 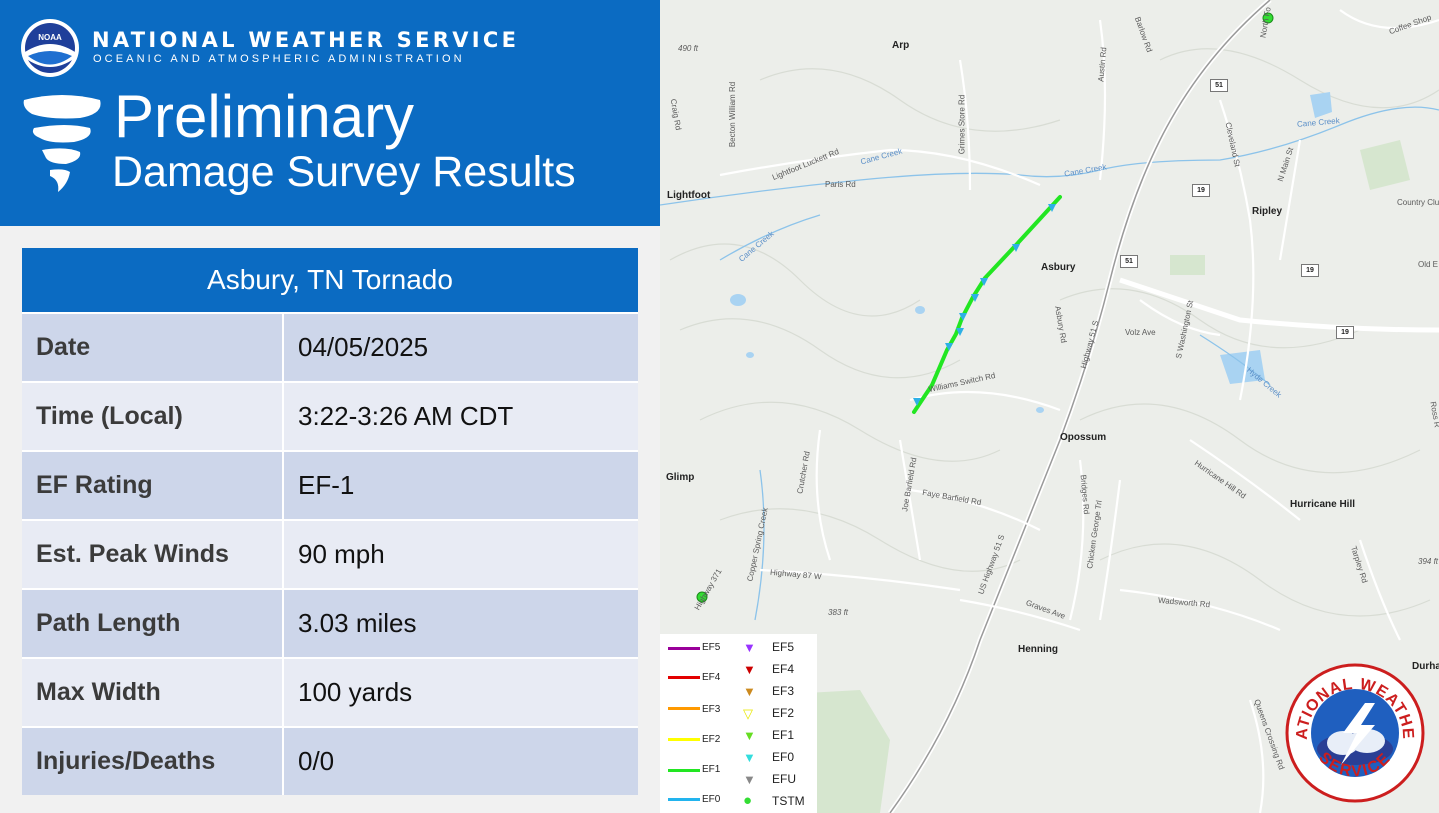 What do you see at coordinates (326, 485) in the screenshot?
I see `row-value: EF-1` at bounding box center [326, 485].